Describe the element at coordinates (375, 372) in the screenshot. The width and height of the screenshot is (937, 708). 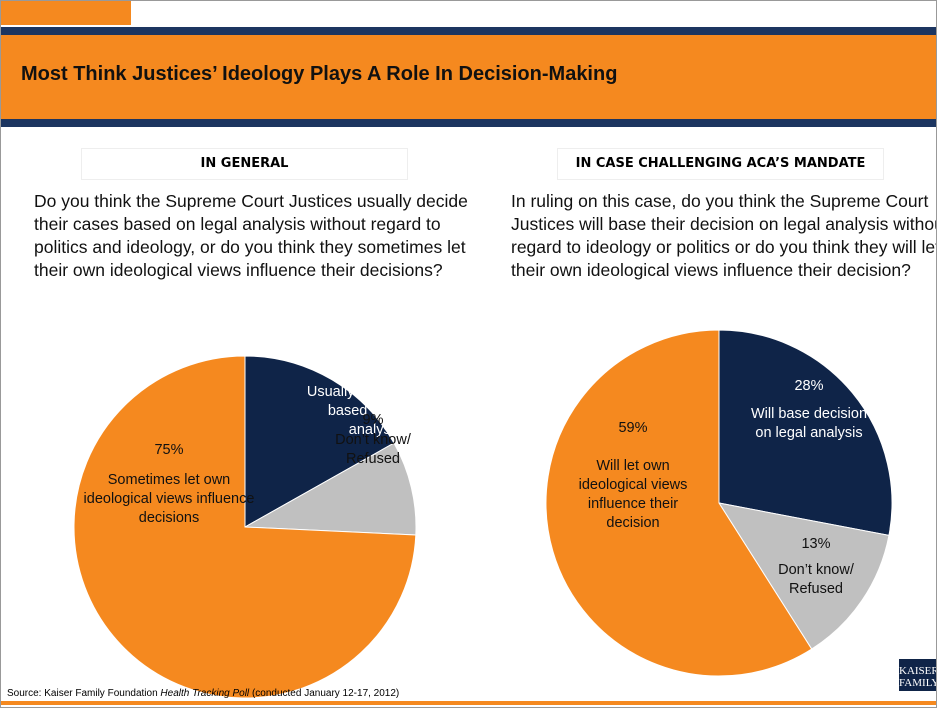
I see `value-label: 17%` at that location.